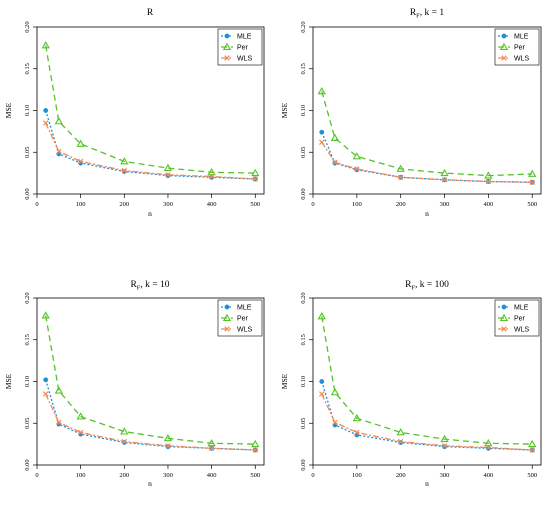 This screenshot has height=518, width=550. Describe the element at coordinates (303, 423) in the screenshot. I see `y-tick-label: 0.05` at that location.